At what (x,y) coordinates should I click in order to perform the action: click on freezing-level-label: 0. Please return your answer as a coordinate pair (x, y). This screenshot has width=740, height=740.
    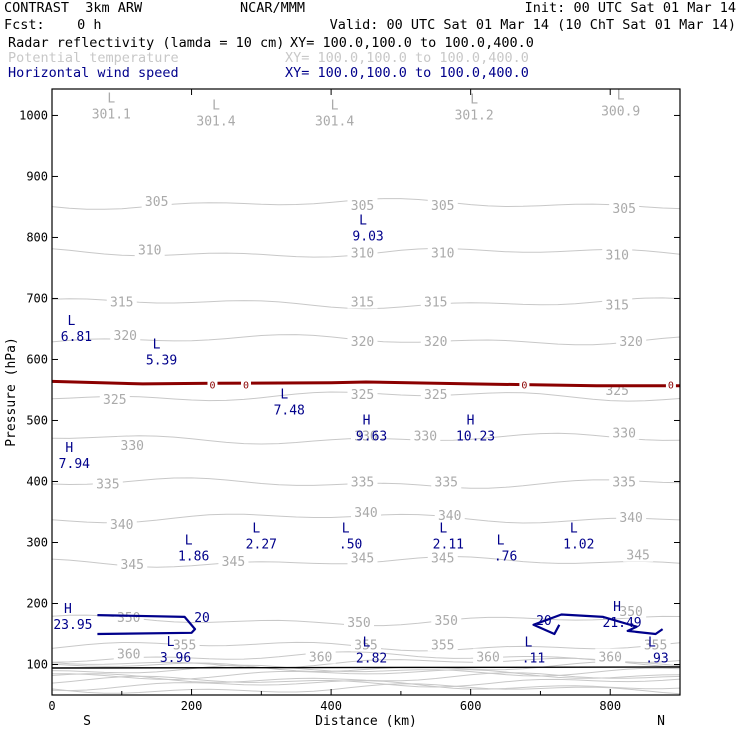
    Looking at the image, I should click on (671, 385).